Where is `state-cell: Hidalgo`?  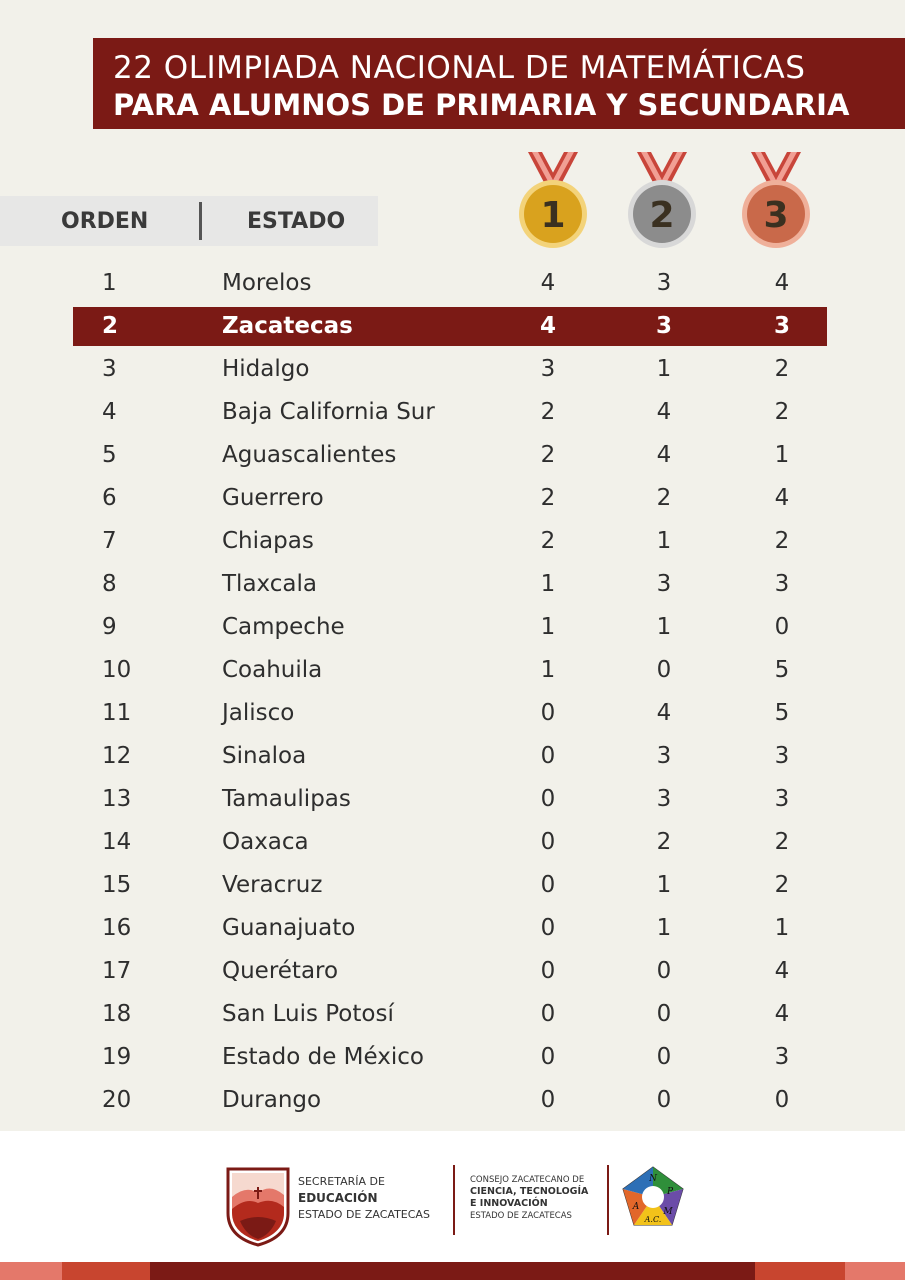
state-cell: Hidalgo is located at coordinates (266, 369).